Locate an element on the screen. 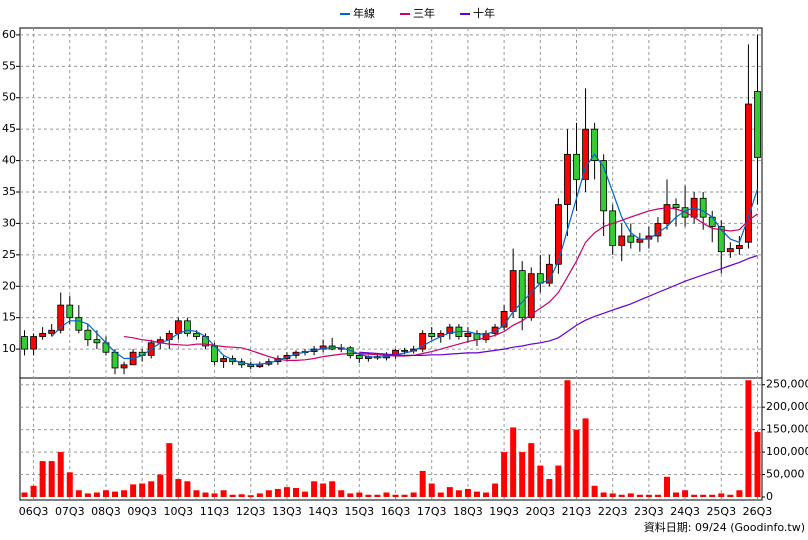 This screenshot has width=808, height=540. x-tick-label: 12Q3 is located at coordinates (251, 511).